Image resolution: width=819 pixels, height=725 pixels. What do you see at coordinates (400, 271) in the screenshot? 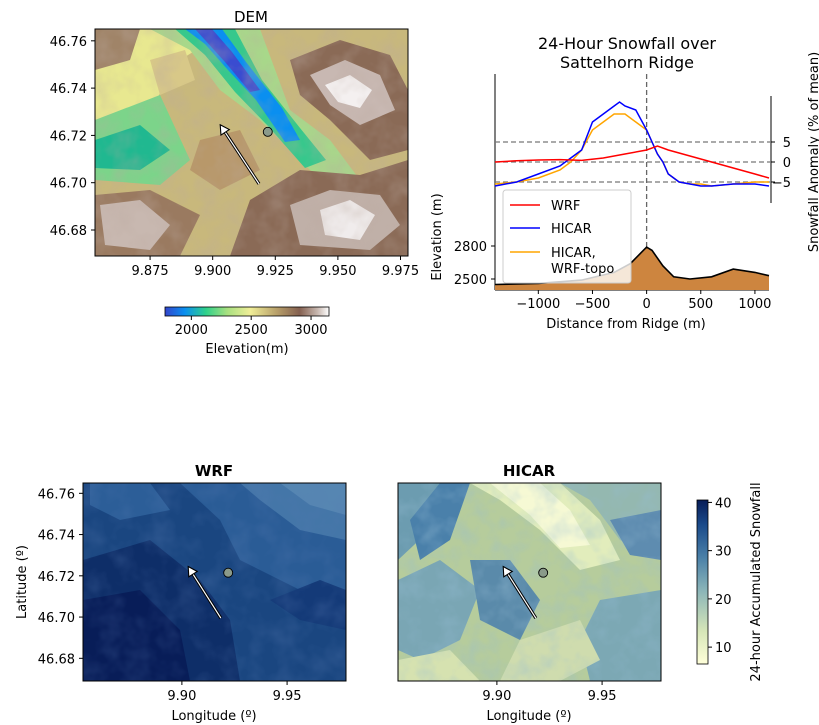
I see `x-tick-label: 9.975` at bounding box center [400, 271].